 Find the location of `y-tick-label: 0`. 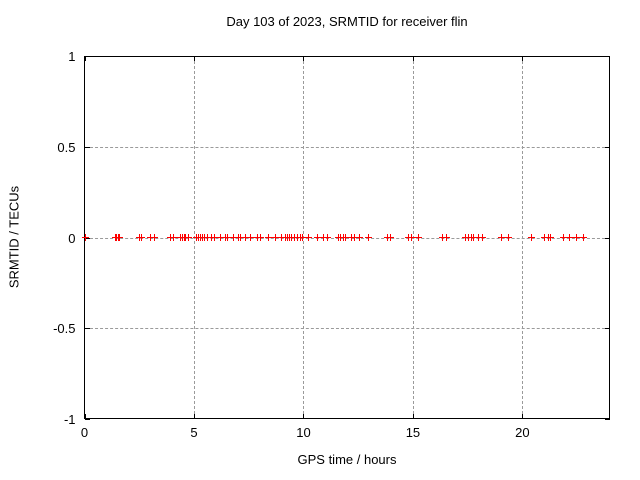

y-tick-label: 0 is located at coordinates (72, 238).